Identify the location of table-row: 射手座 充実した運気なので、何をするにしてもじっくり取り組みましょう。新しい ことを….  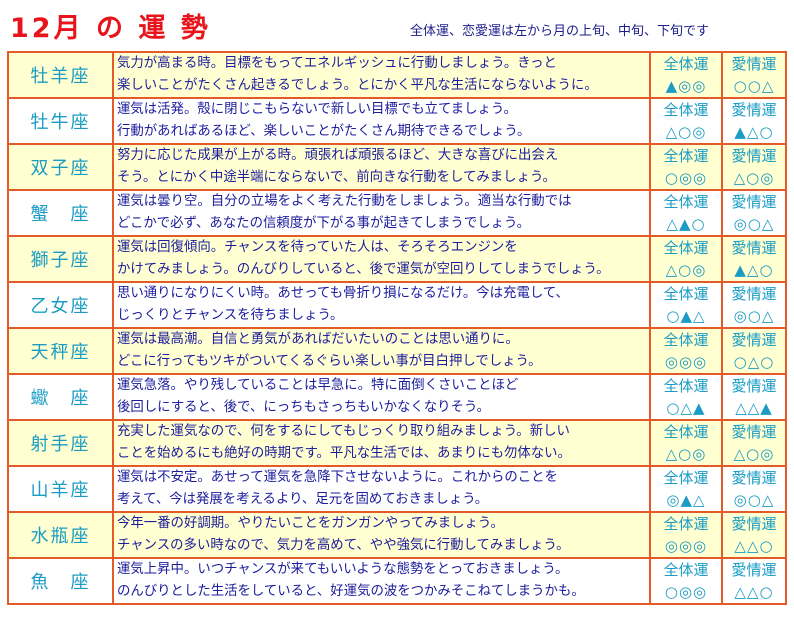
(397, 443).